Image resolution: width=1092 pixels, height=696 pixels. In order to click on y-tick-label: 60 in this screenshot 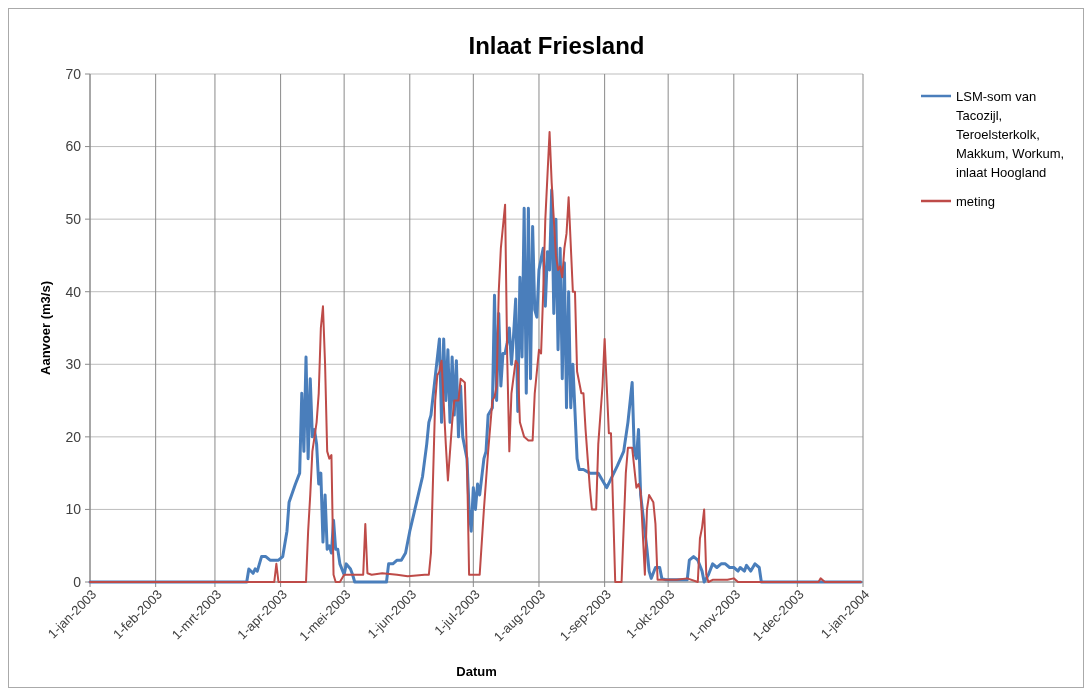, I will do `click(73, 146)`.